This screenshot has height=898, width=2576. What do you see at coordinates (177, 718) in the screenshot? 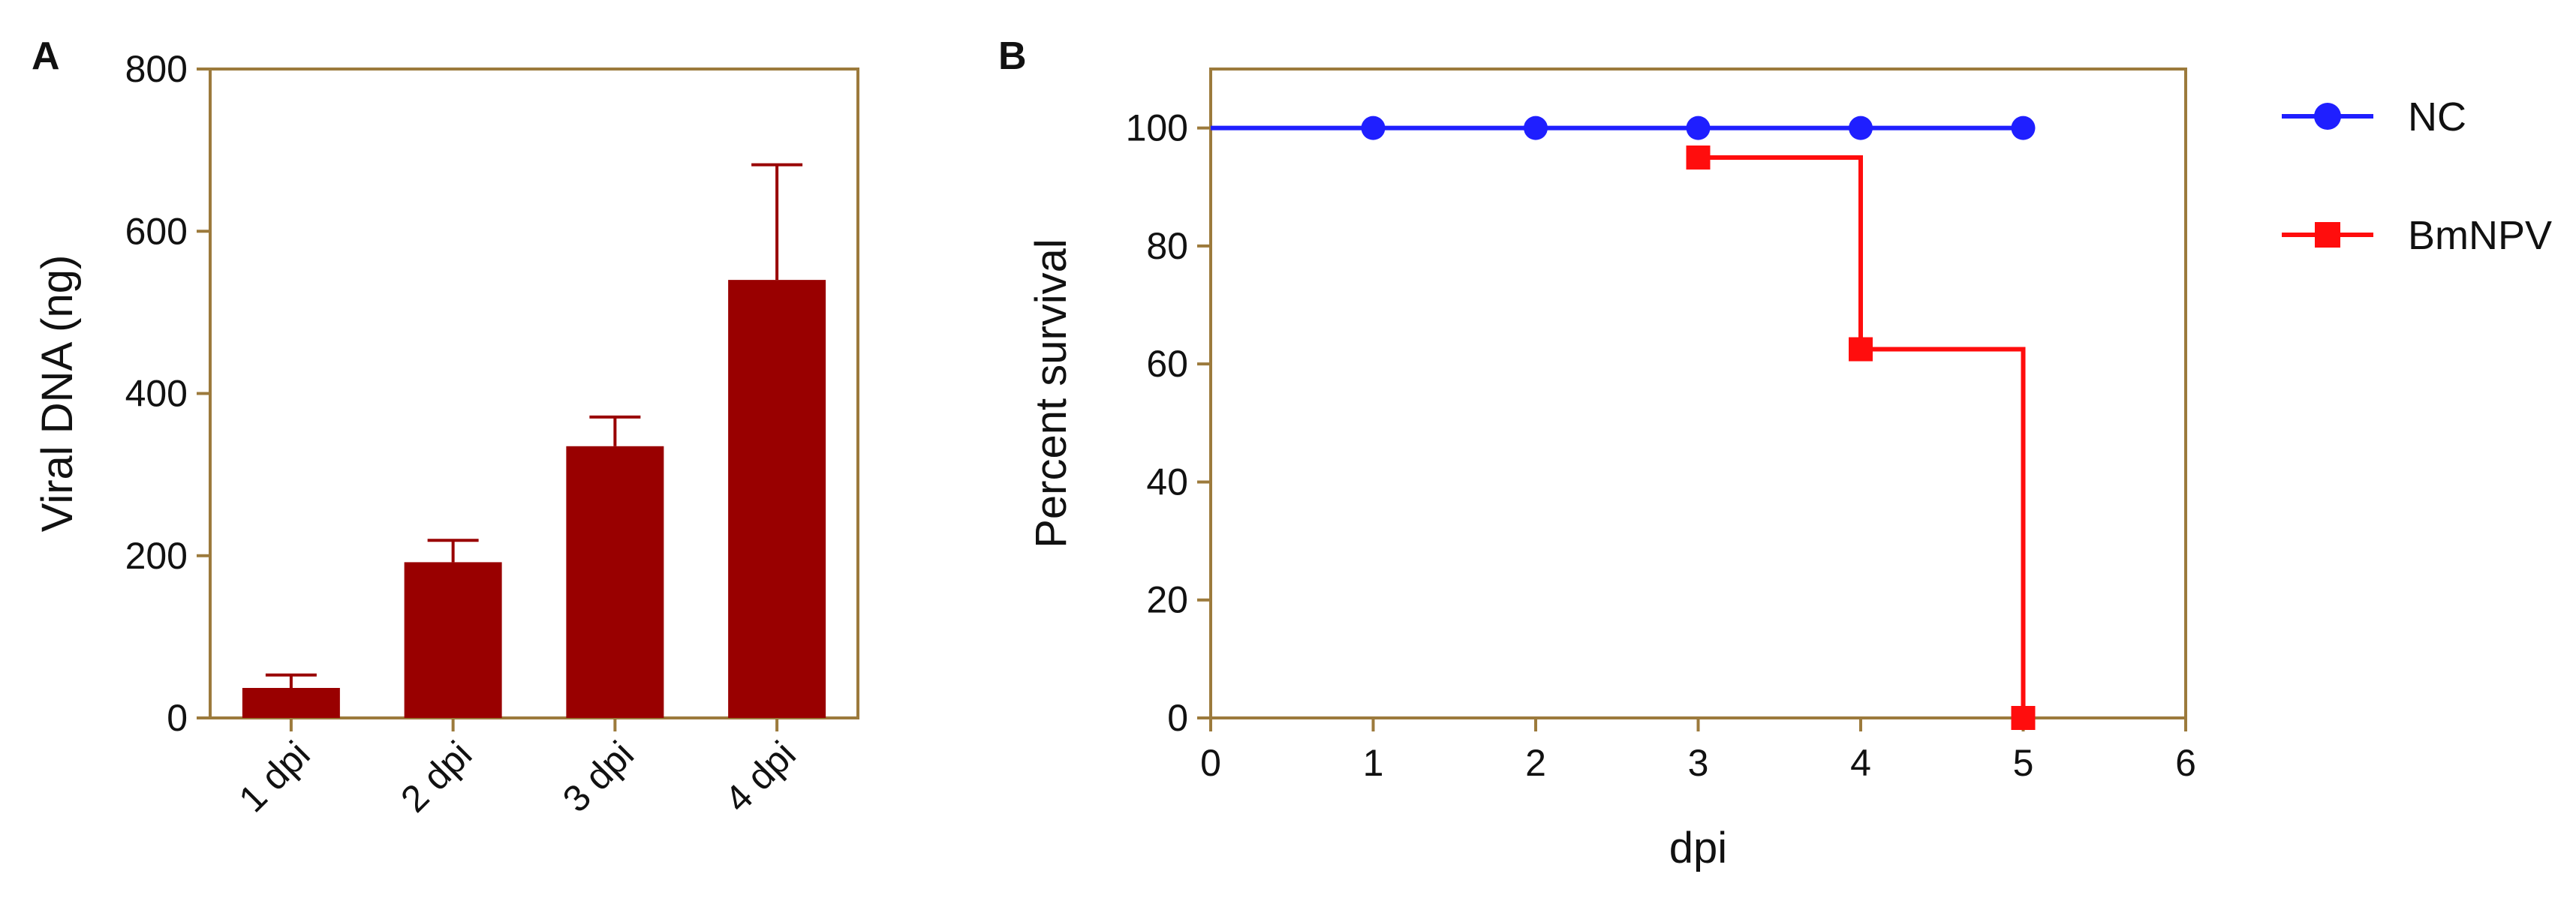
I see `y-tick-label-a: 0` at bounding box center [177, 718].